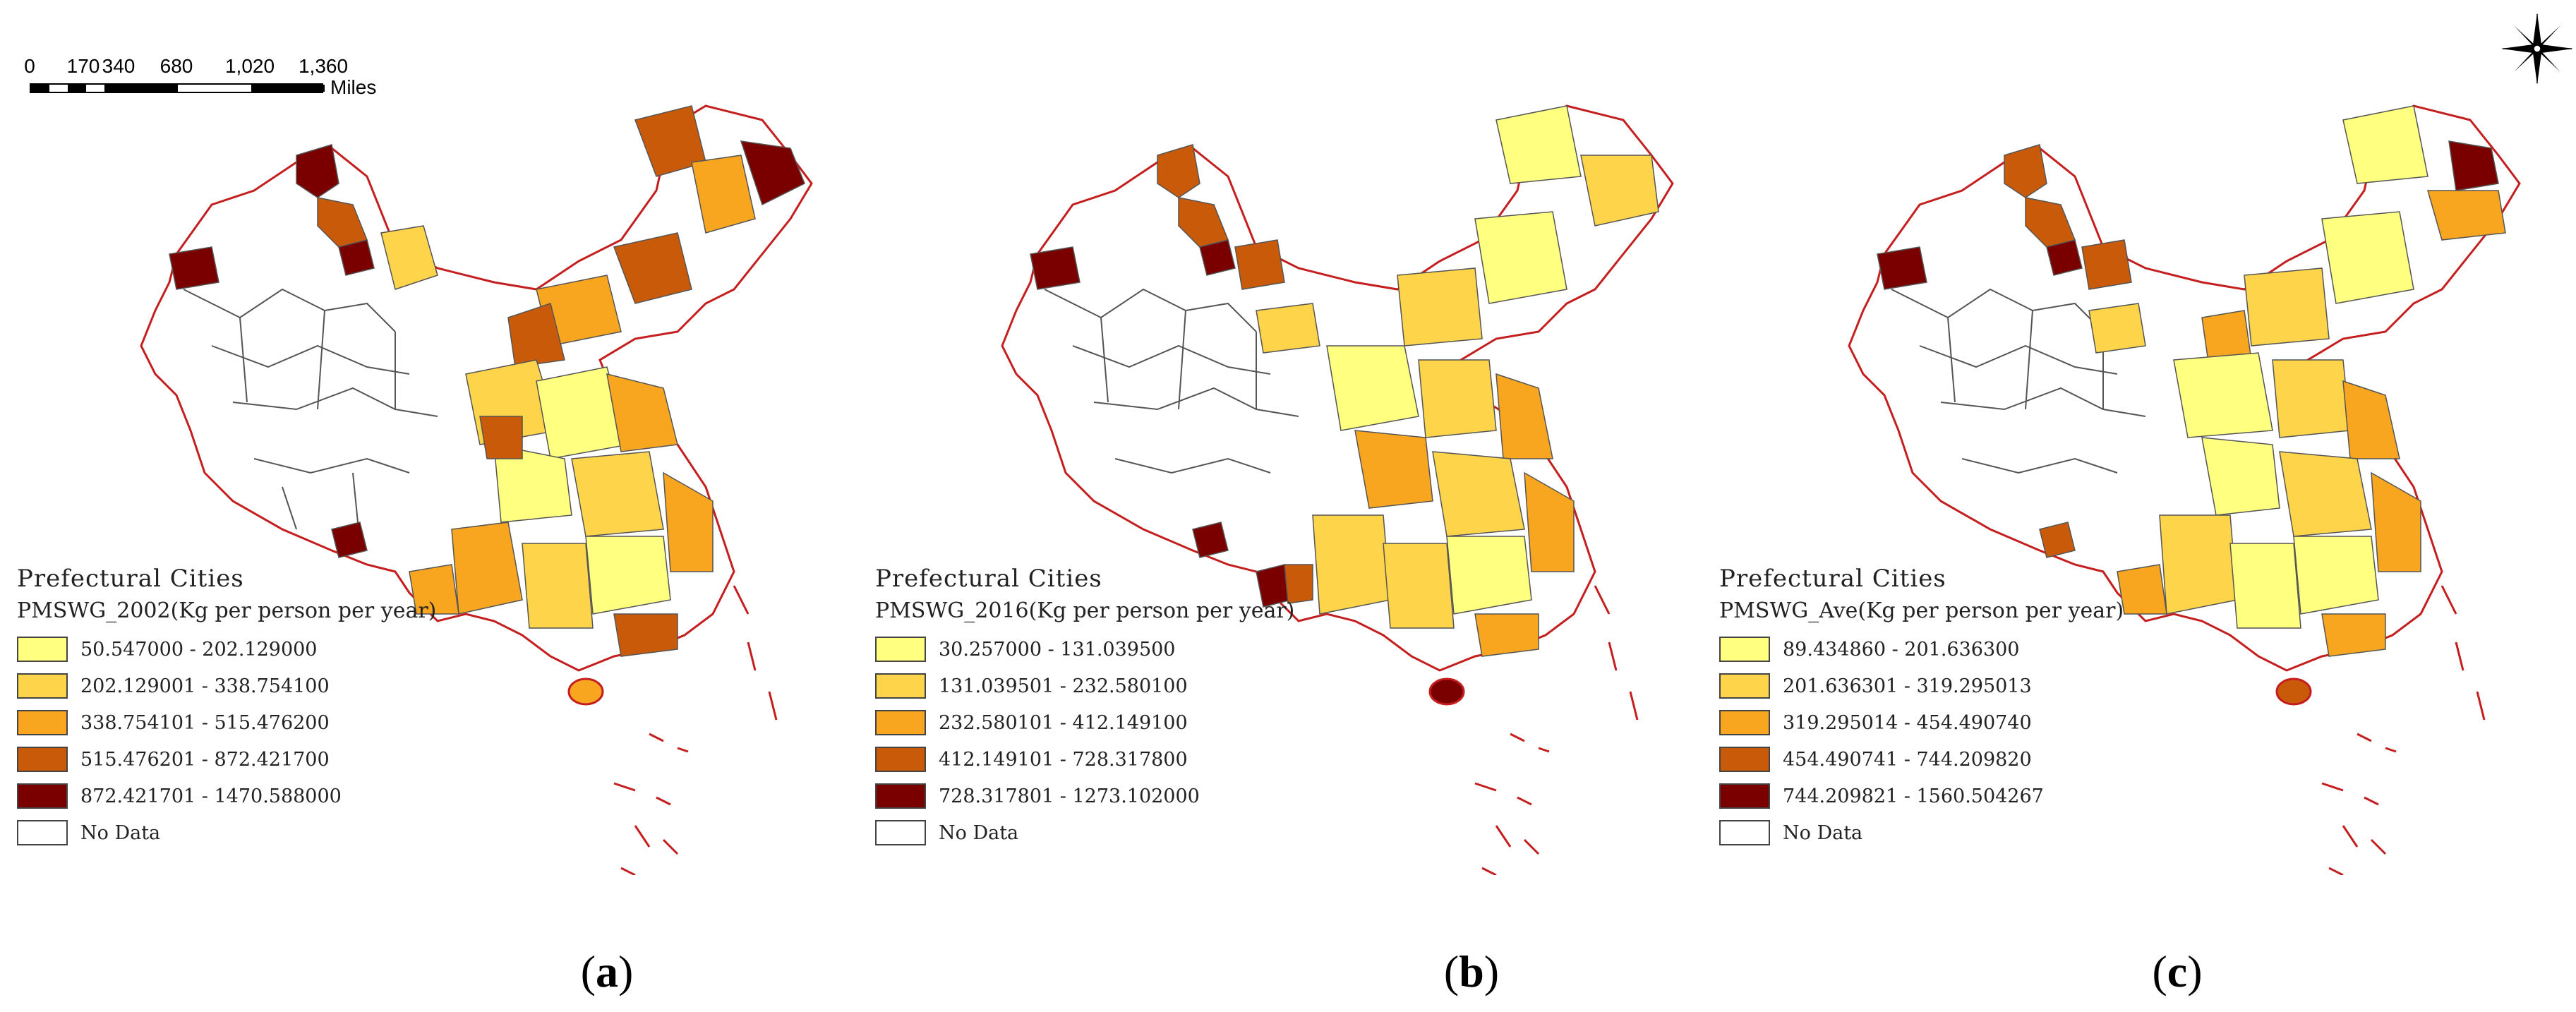 This screenshot has height=1012, width=2576. Describe the element at coordinates (264, 832) in the screenshot. I see `legend-row: No Data` at that location.